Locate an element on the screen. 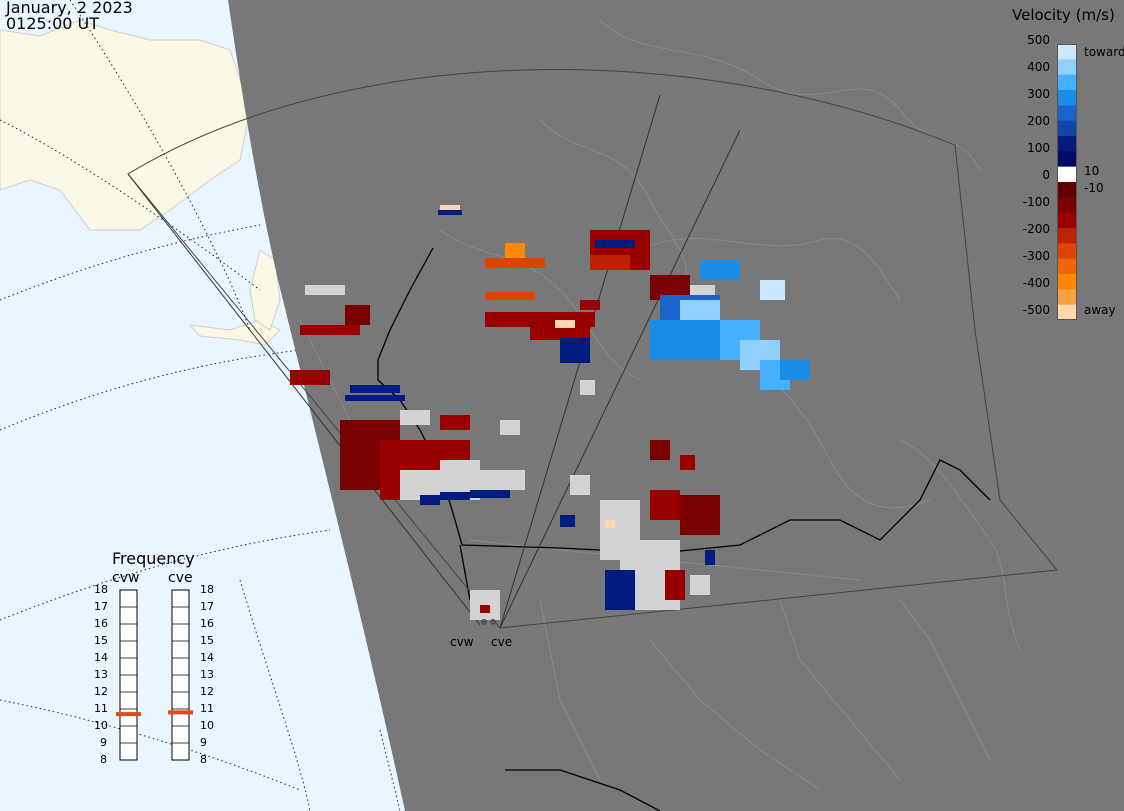 This screenshot has height=811, width=1124. alaska-peninsula is located at coordinates (234, 332).